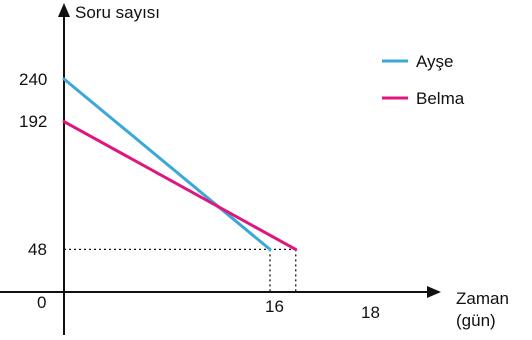 The width and height of the screenshot is (532, 340). What do you see at coordinates (117, 12) in the screenshot?
I see `y-axis-label: Soru sayısı` at bounding box center [117, 12].